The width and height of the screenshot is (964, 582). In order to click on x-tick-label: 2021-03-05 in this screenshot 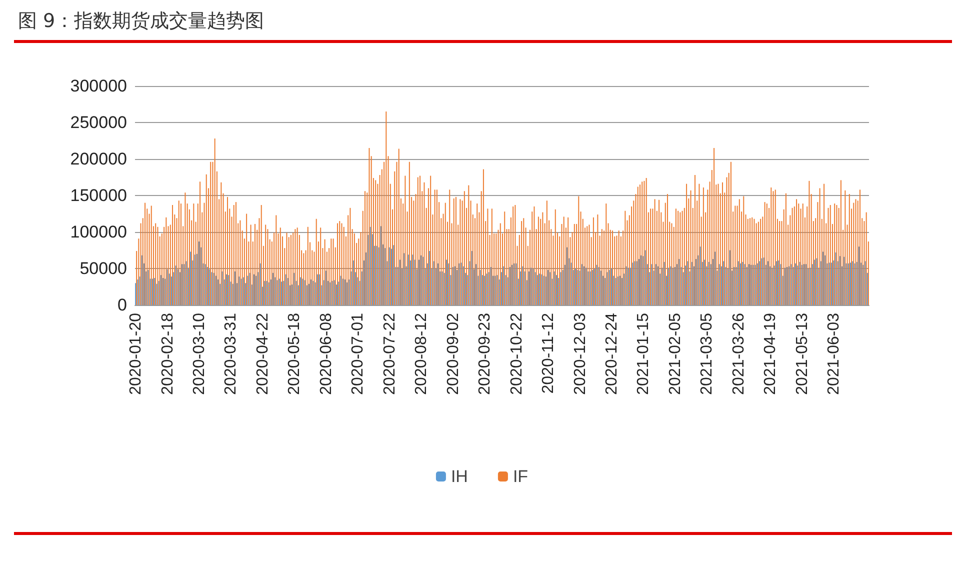, I will do `click(707, 353)`.